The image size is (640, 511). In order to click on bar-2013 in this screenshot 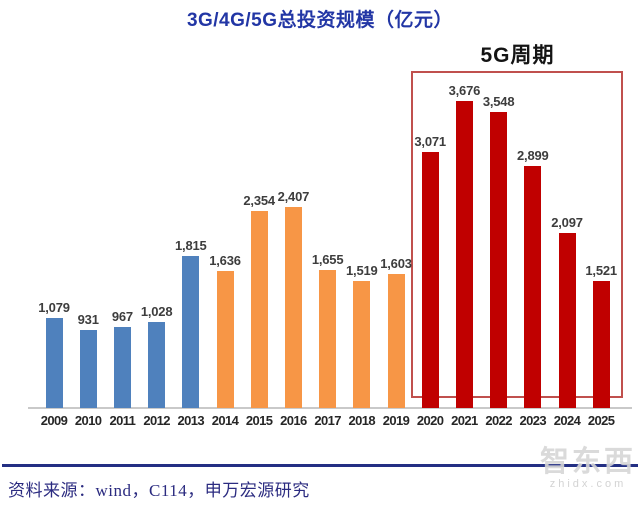, I will do `click(191, 332)`.